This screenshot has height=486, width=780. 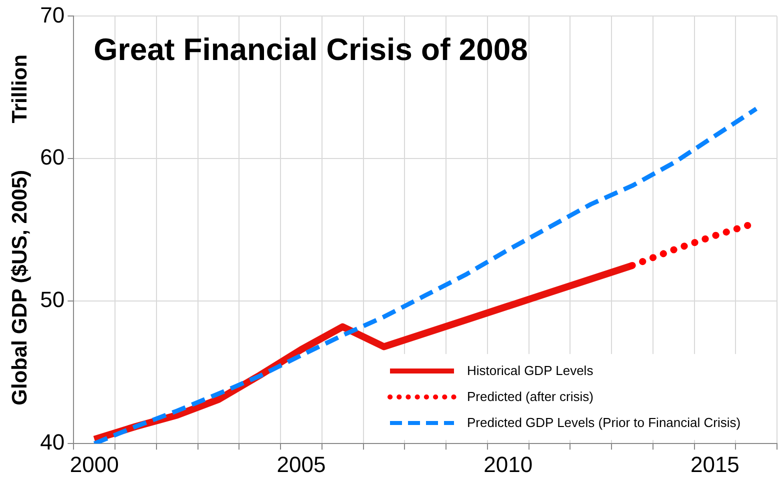 What do you see at coordinates (530, 370) in the screenshot?
I see `legend-label: Historical GDP Levels` at bounding box center [530, 370].